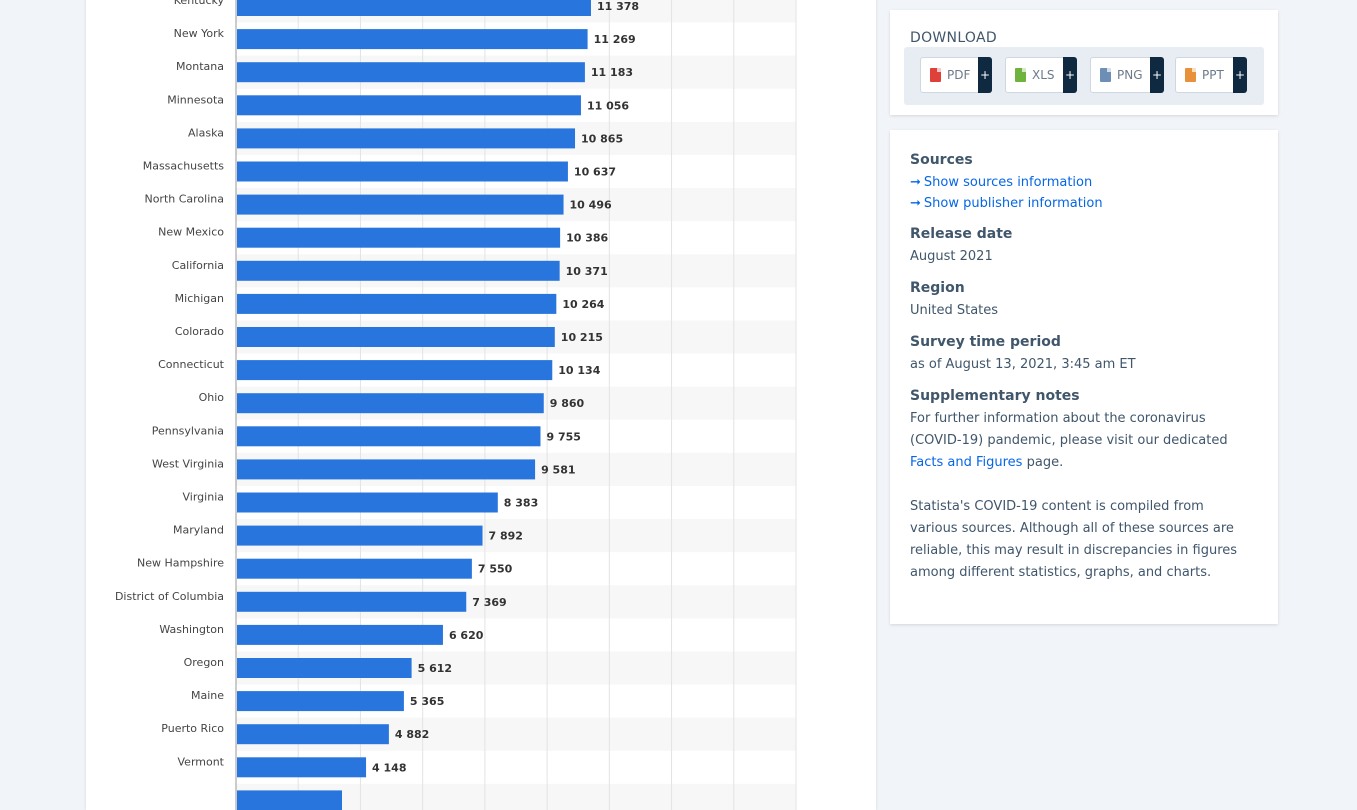 The height and width of the screenshot is (810, 1357). What do you see at coordinates (206, 132) in the screenshot?
I see `category-label: Alaska` at bounding box center [206, 132].